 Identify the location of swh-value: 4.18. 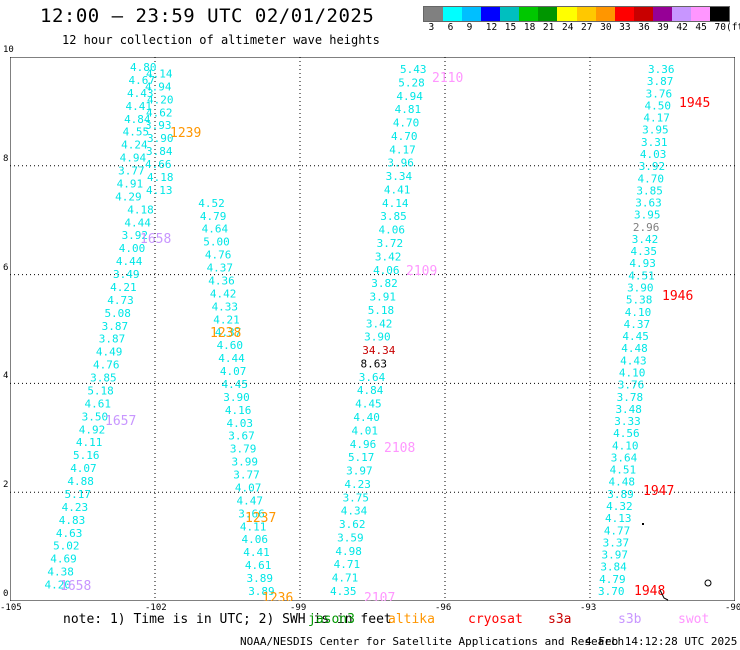
(160, 177).